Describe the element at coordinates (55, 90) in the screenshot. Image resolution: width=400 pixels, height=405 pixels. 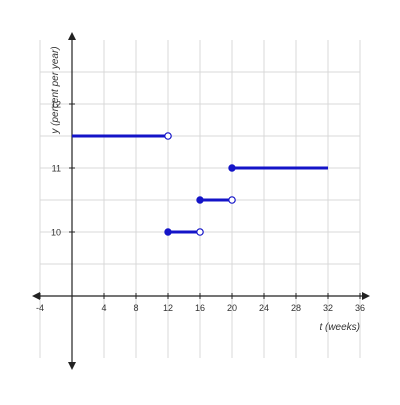
I see `y-axis-title: y (percent per year)` at that location.